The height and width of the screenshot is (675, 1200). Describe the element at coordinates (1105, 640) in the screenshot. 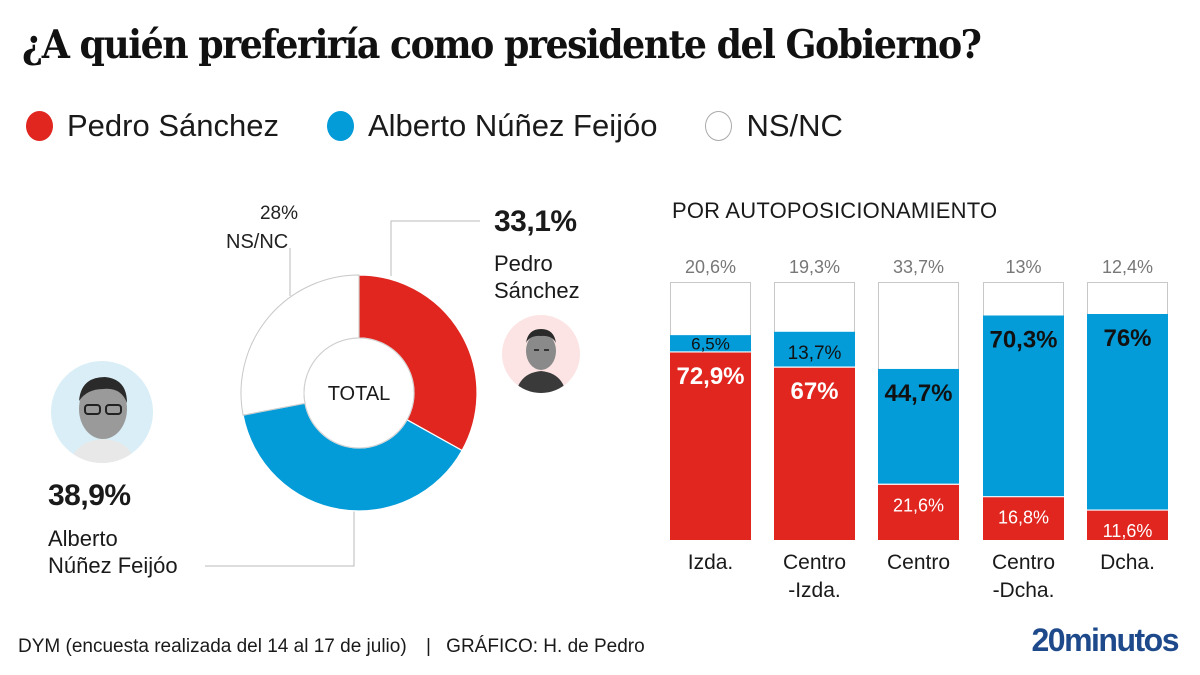

I see `brand-logo: 20minutos` at that location.